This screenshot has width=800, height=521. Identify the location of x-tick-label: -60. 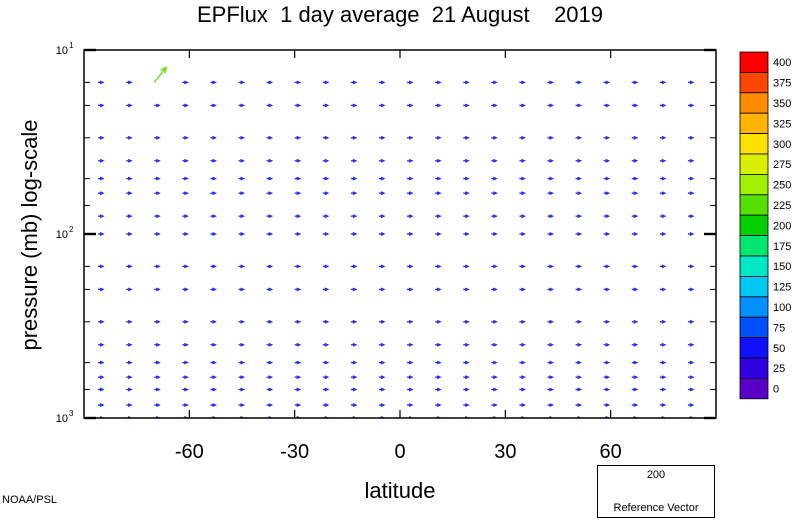
(189, 452).